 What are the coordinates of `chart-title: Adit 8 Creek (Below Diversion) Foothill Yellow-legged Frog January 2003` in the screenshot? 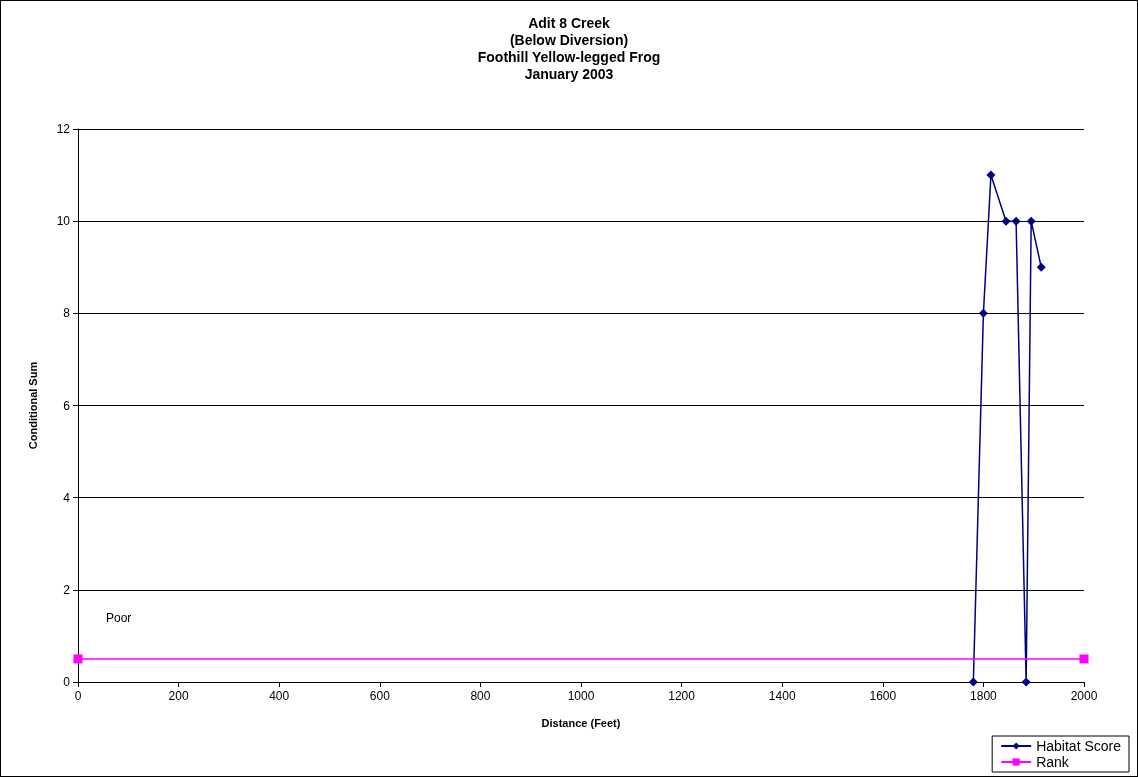 It's located at (569, 48).